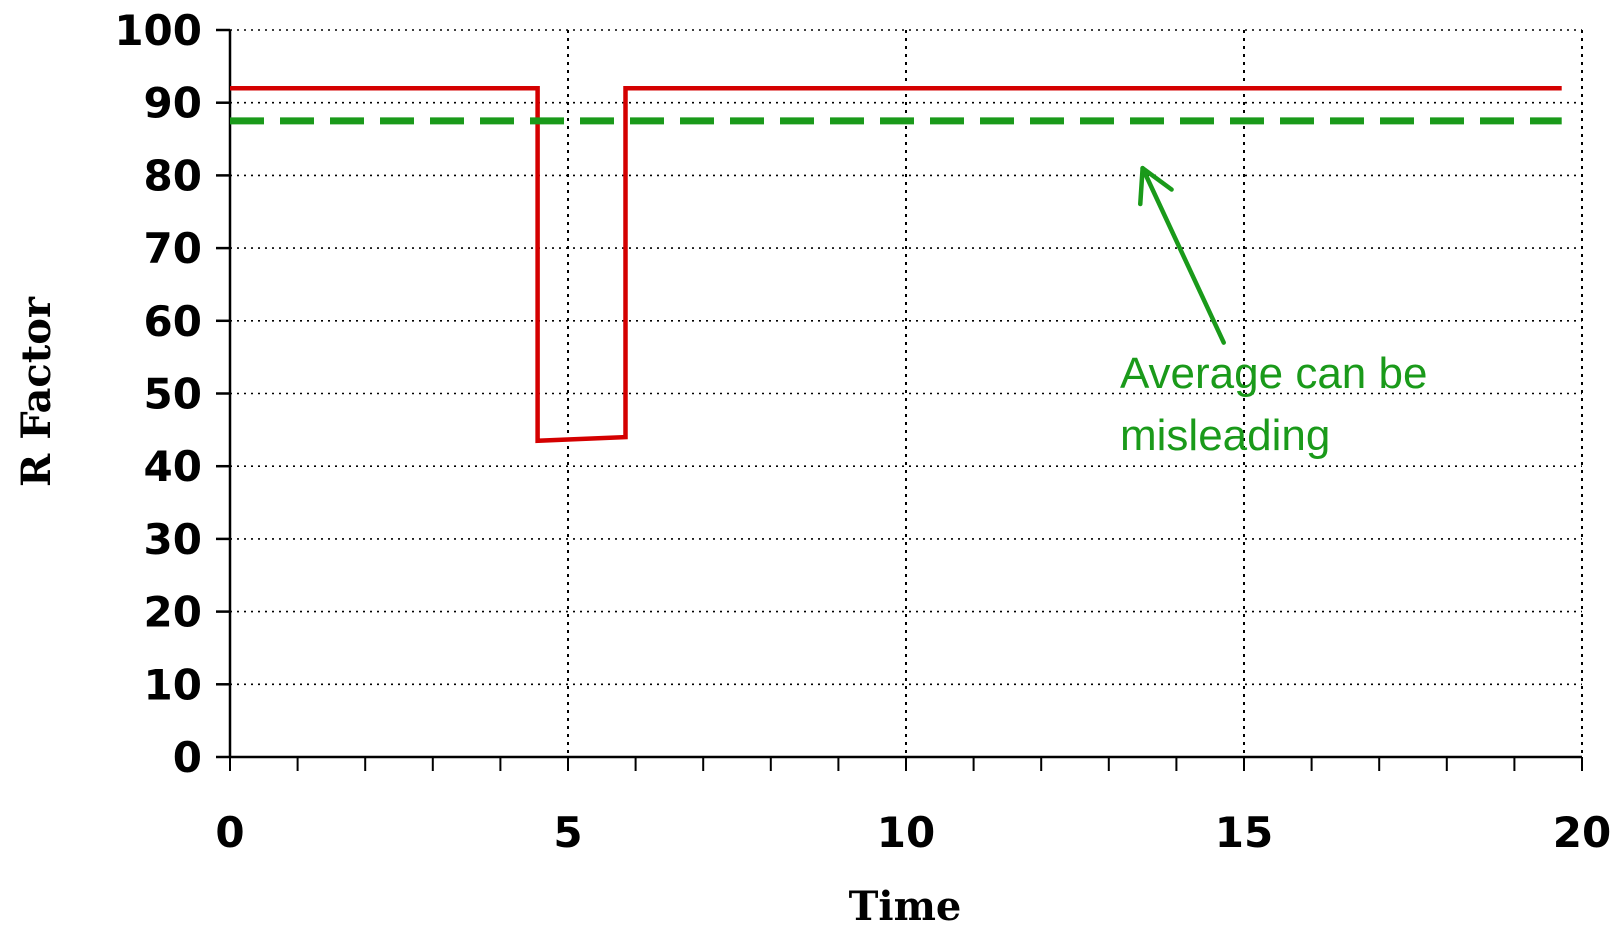 Image resolution: width=1623 pixels, height=937 pixels. Describe the element at coordinates (1582, 832) in the screenshot. I see `x-tick-label-20: 20` at that location.